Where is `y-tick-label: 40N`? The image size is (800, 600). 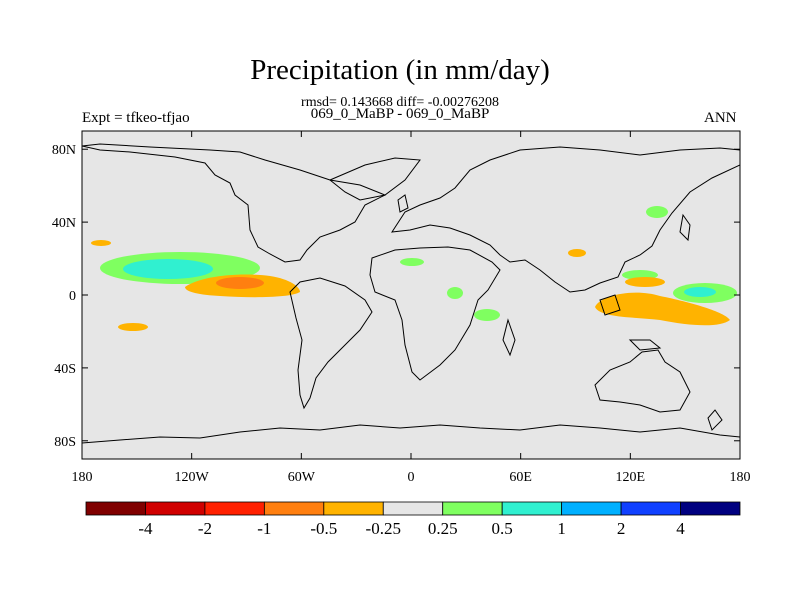
y-tick-label: 40N is located at coordinates (64, 223).